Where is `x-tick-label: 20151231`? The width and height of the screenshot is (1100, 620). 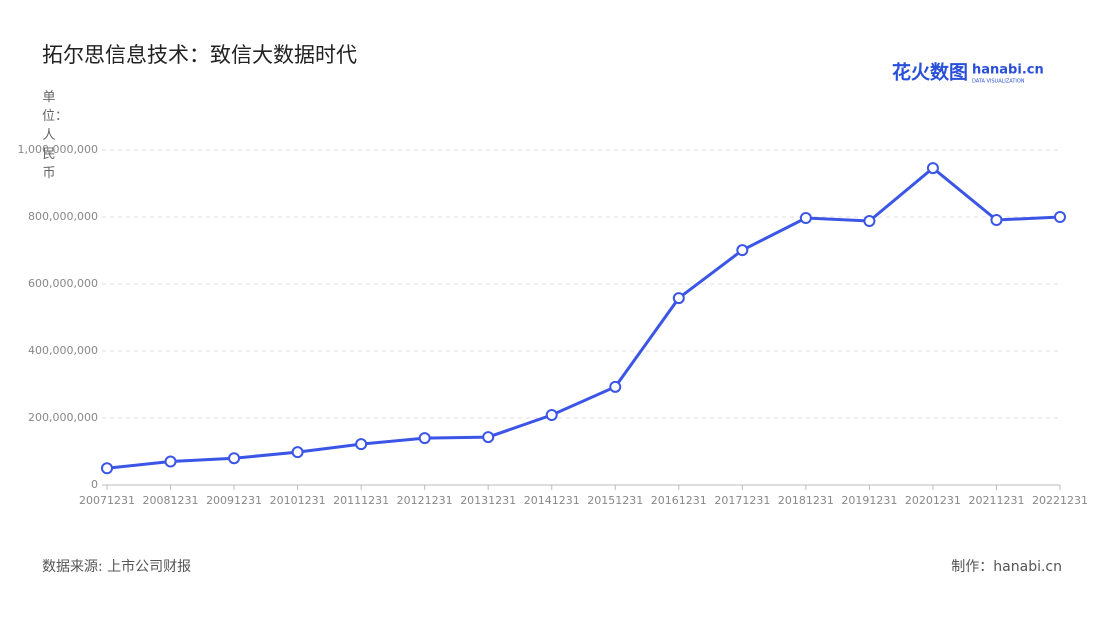 x-tick-label: 20151231 is located at coordinates (615, 500).